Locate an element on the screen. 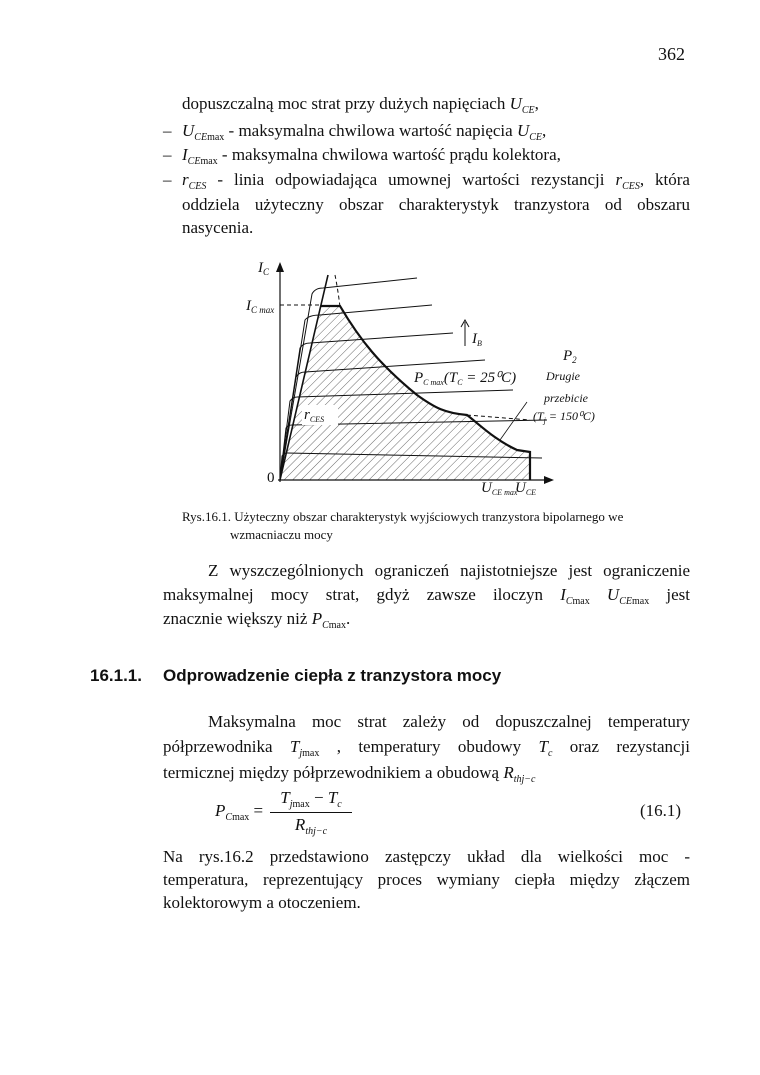 Image resolution: width=760 pixels, height=1075 pixels. ib-arrow-head is located at coordinates (465, 323).